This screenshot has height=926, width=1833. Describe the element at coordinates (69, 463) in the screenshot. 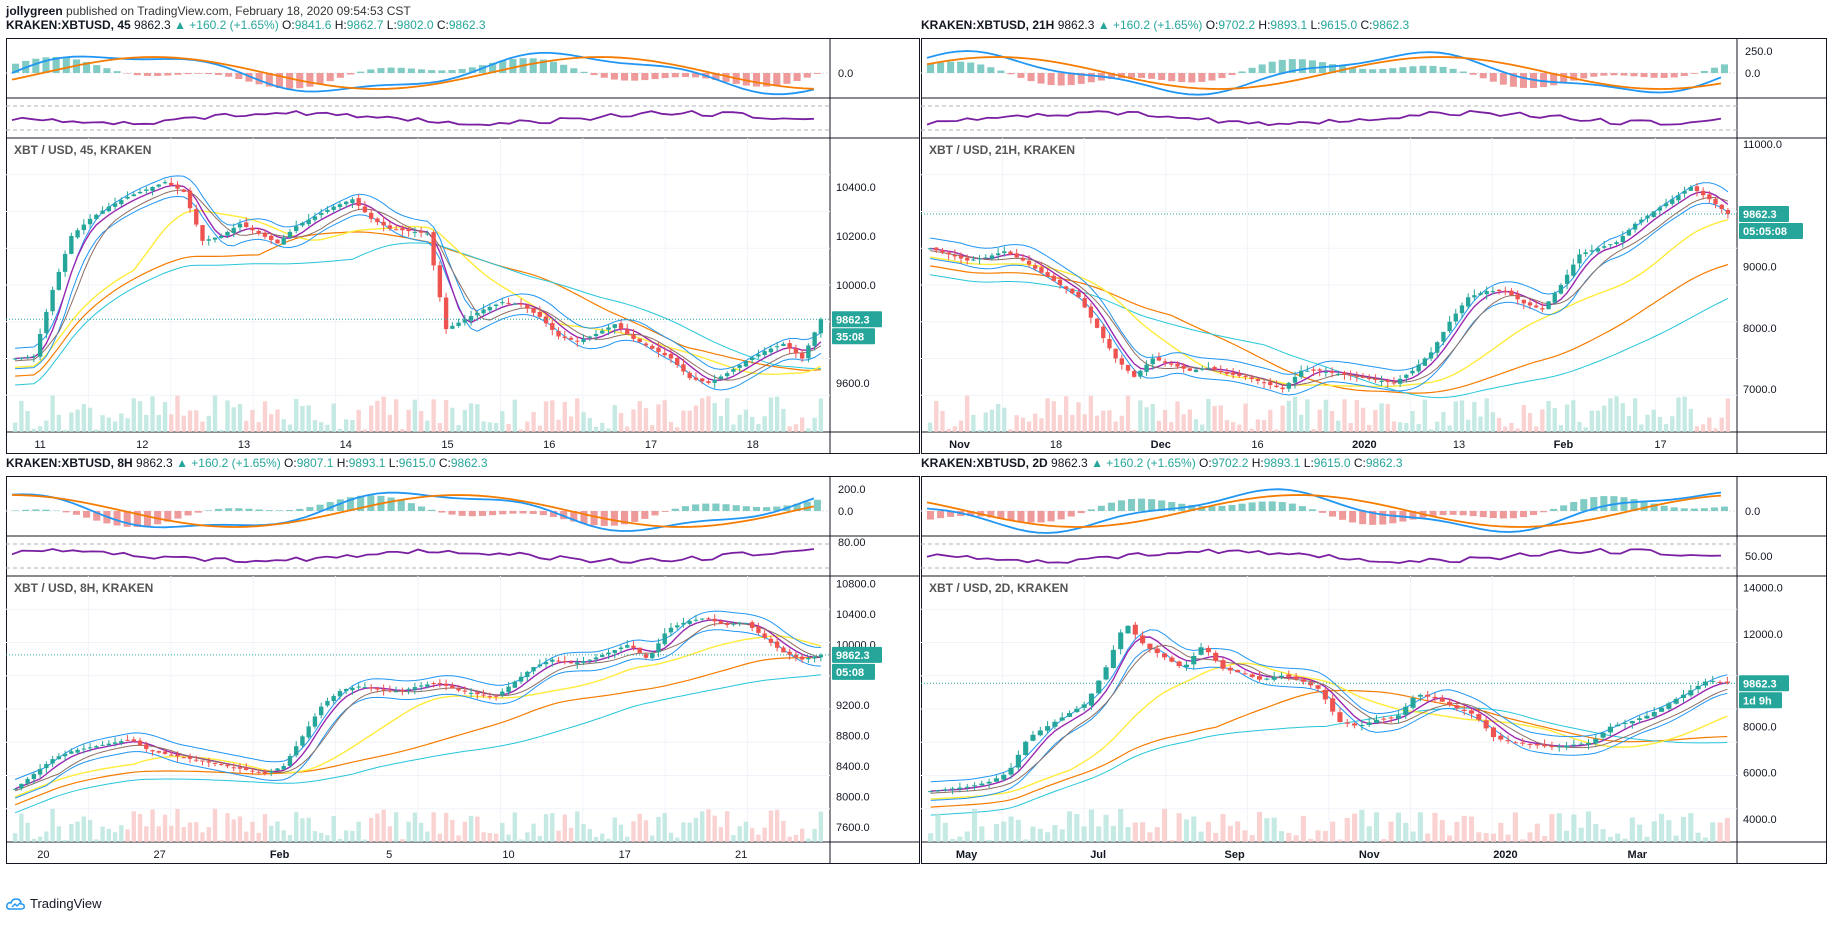

I see `symbol-label: KRAKEN:XBTUSD, 8H` at that location.